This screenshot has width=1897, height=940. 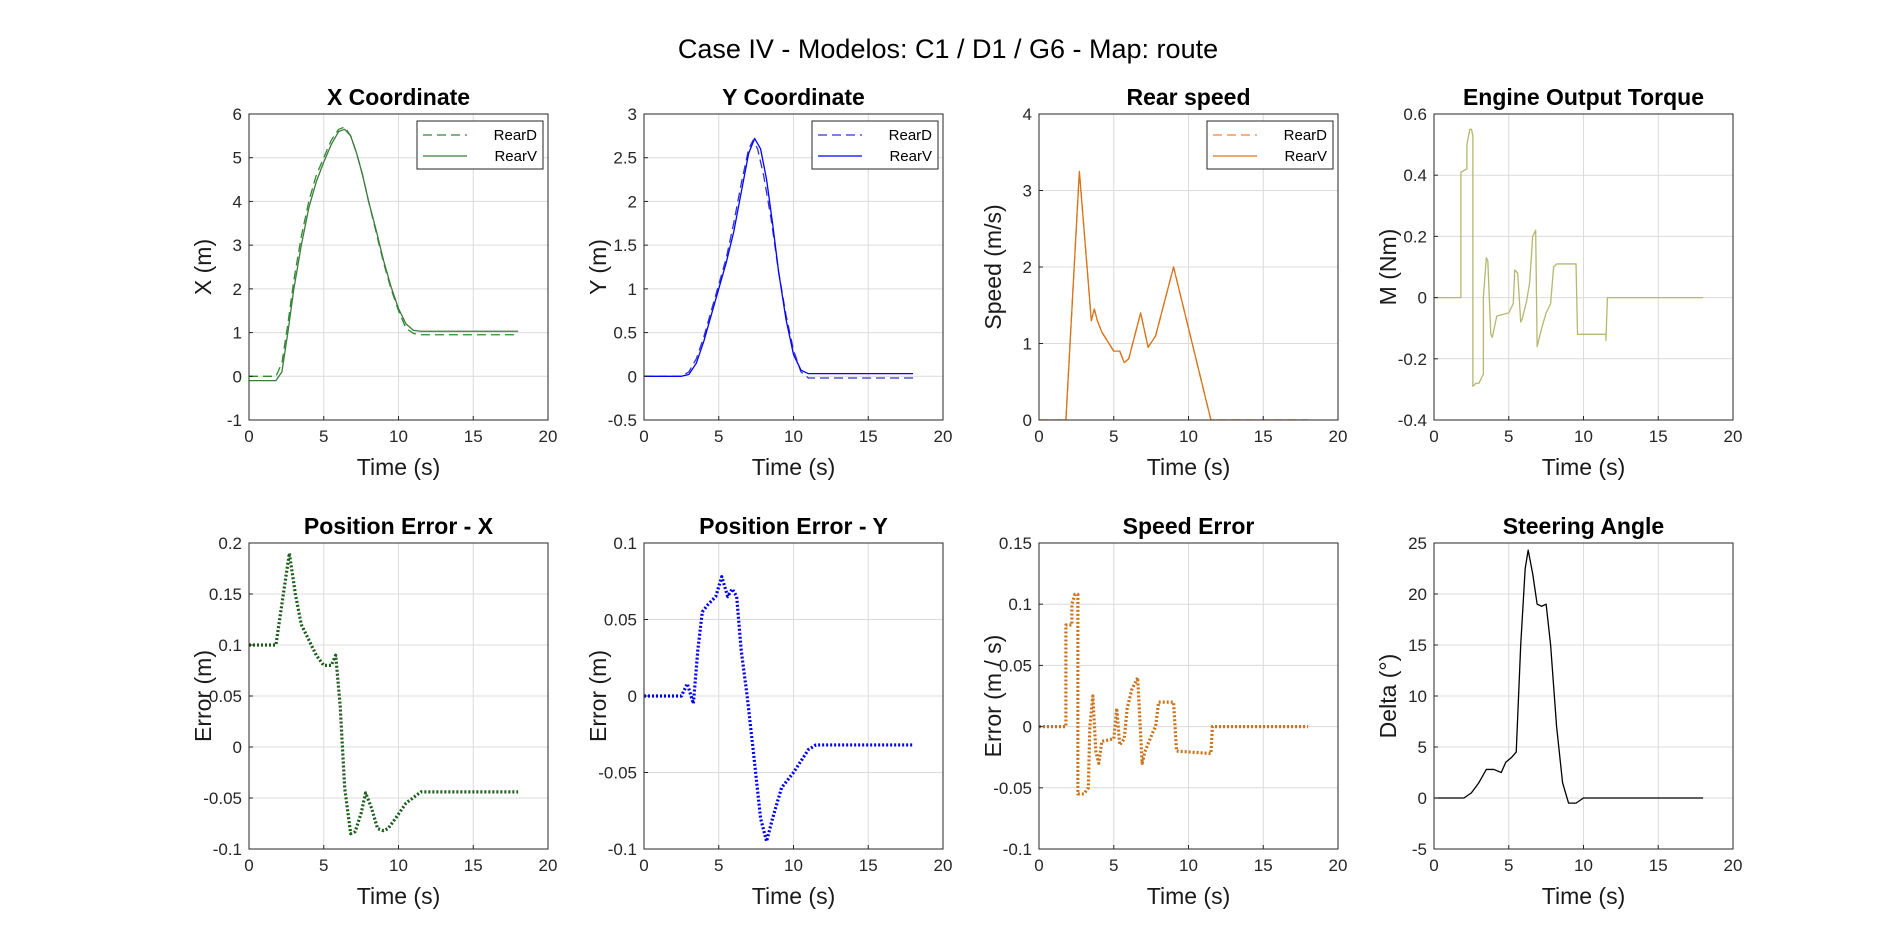 I want to click on p1-legend-box, so click(x=875, y=145).